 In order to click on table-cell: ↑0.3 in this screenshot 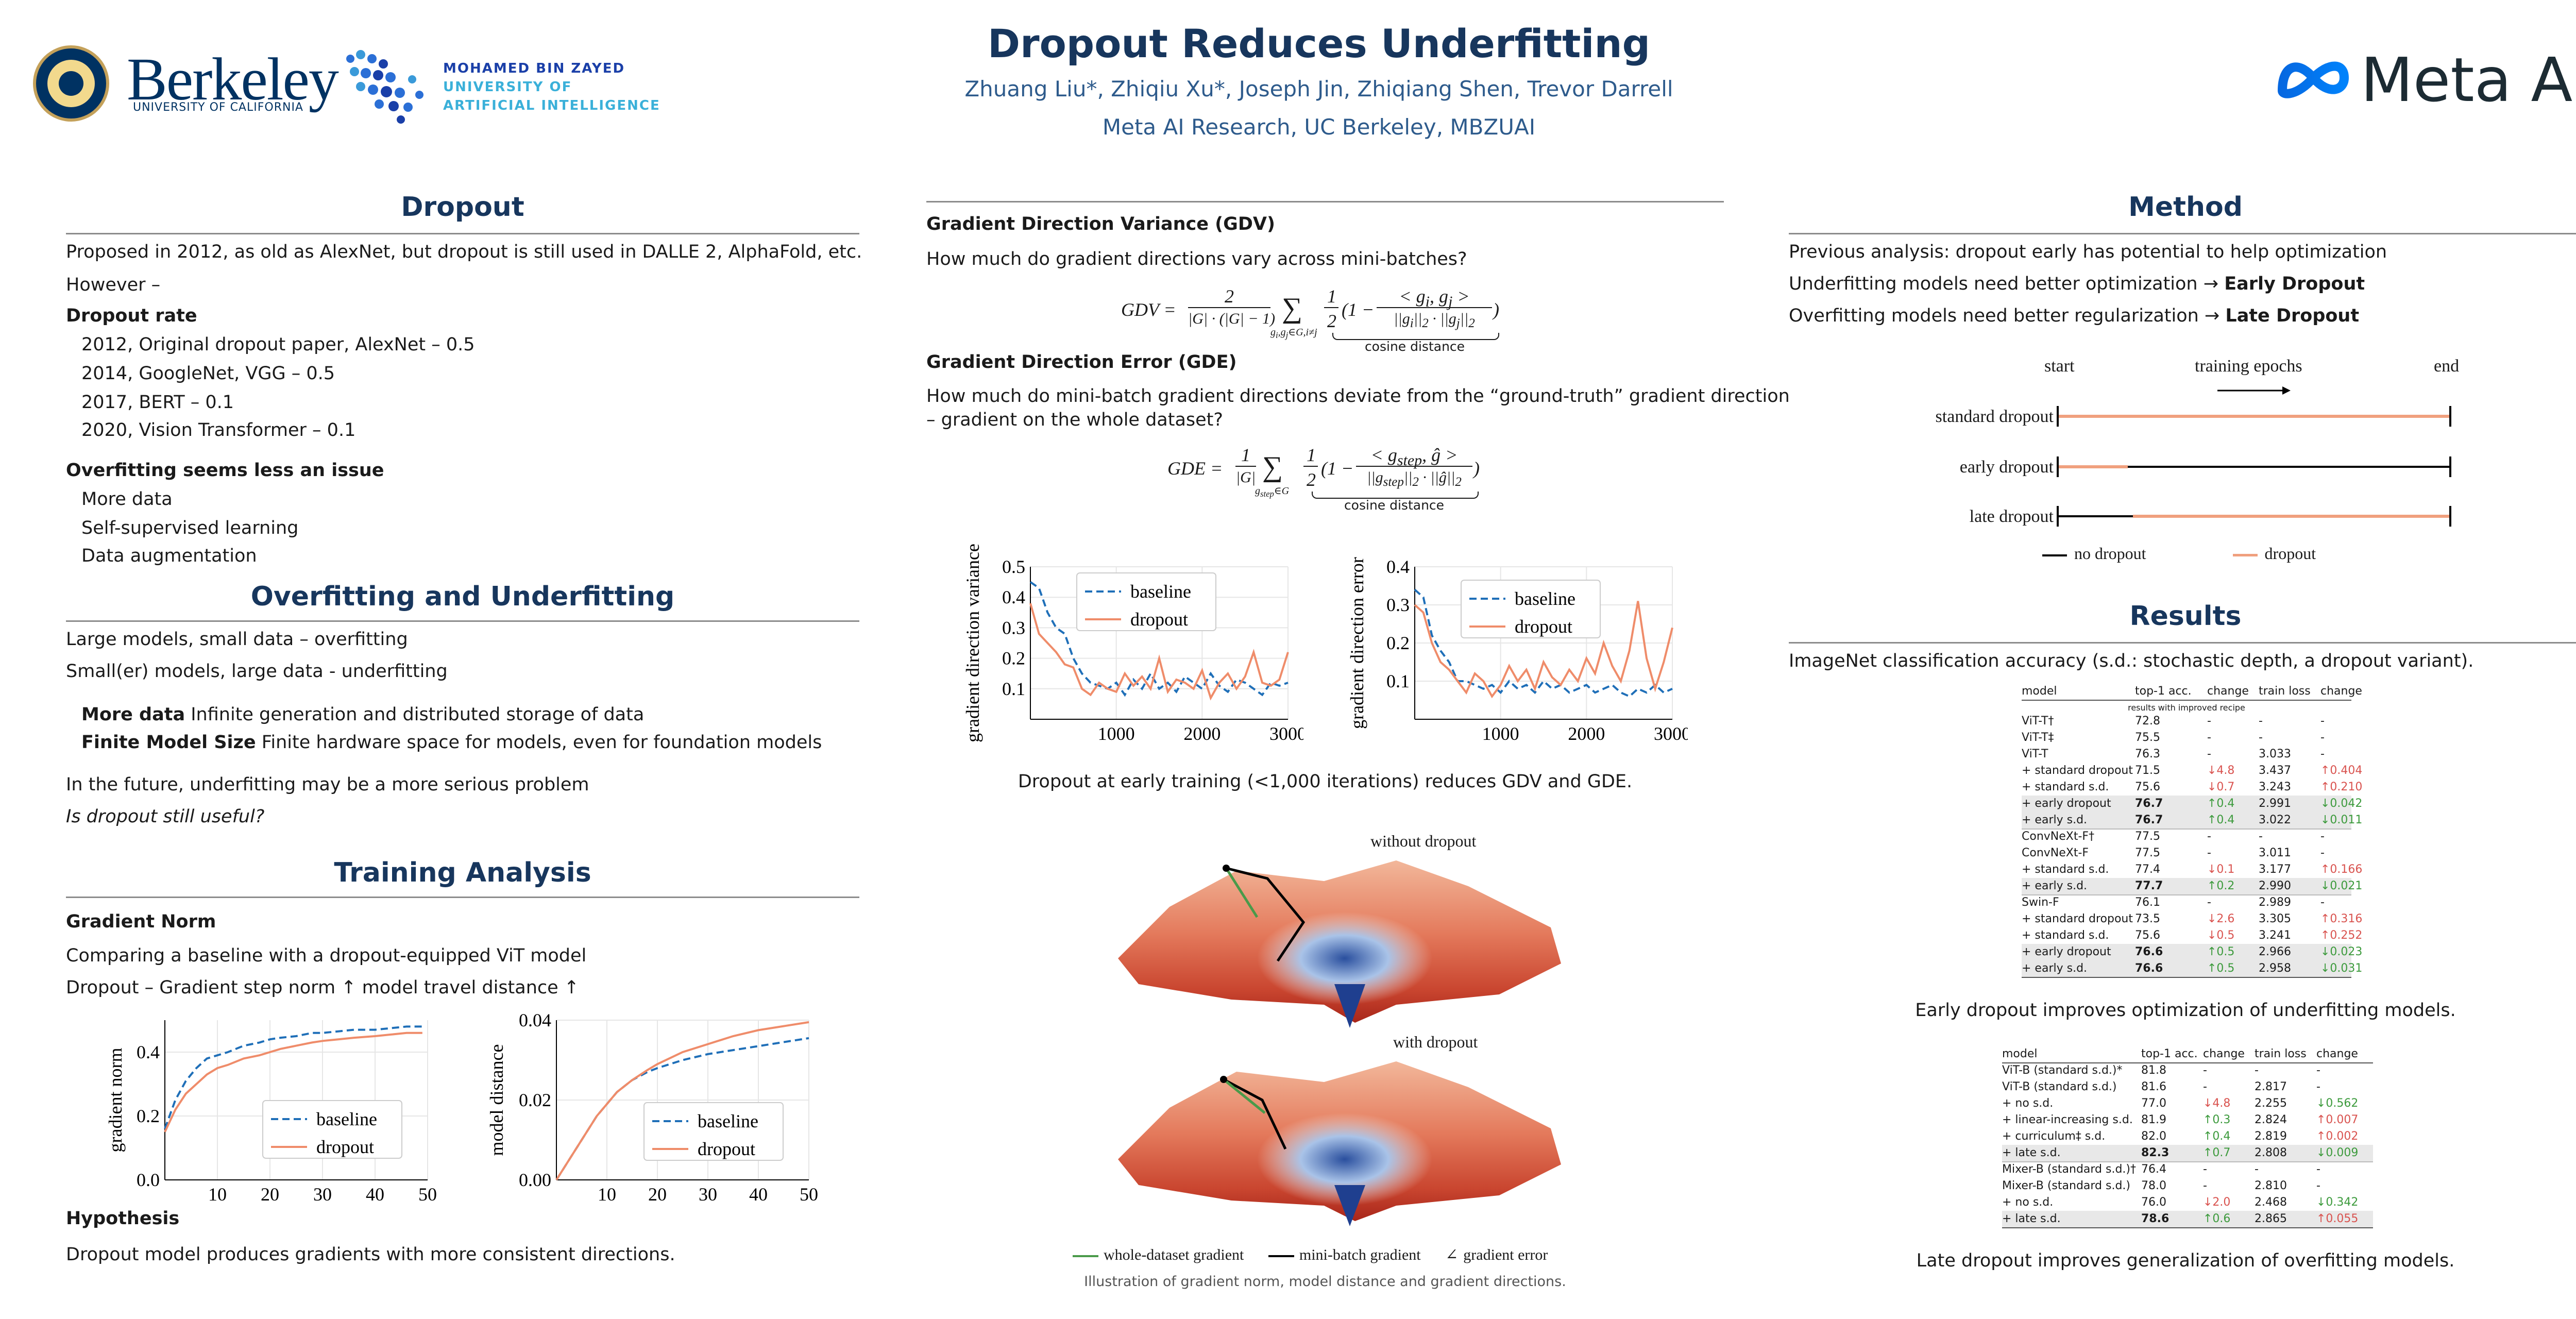, I will do `click(2217, 1119)`.